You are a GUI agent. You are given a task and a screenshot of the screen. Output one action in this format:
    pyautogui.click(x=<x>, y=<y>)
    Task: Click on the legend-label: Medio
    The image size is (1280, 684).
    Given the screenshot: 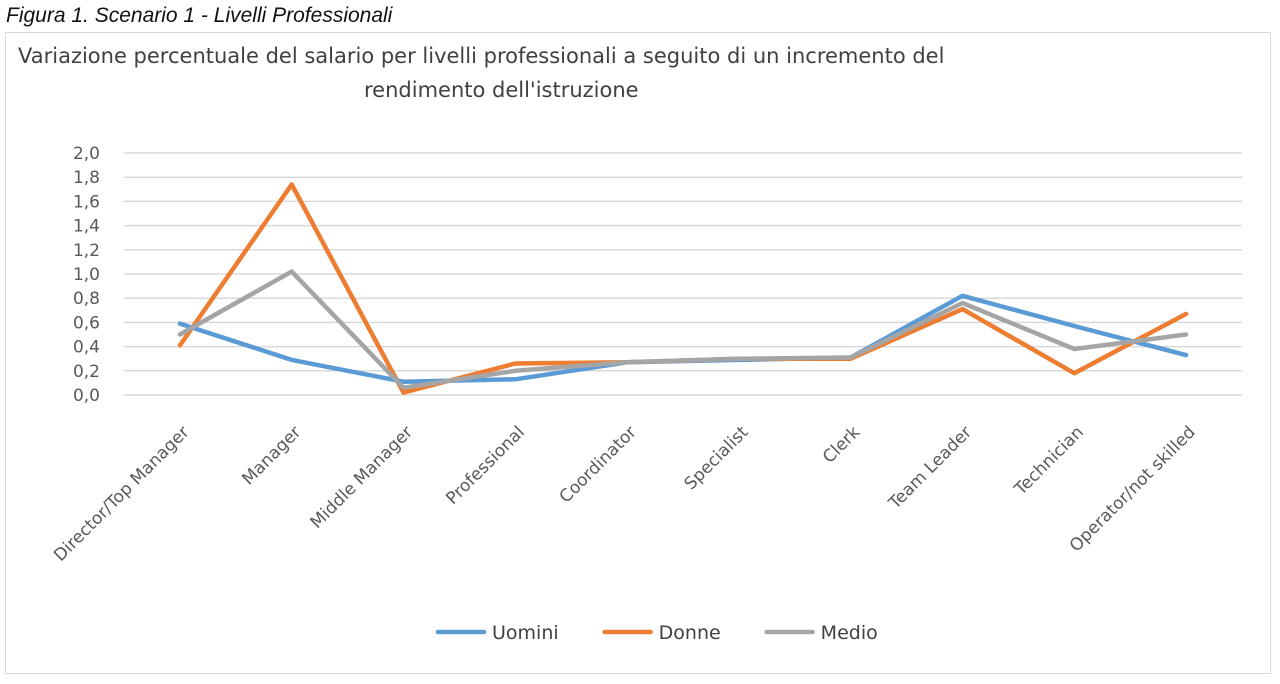 What is the action you would take?
    pyautogui.click(x=849, y=633)
    